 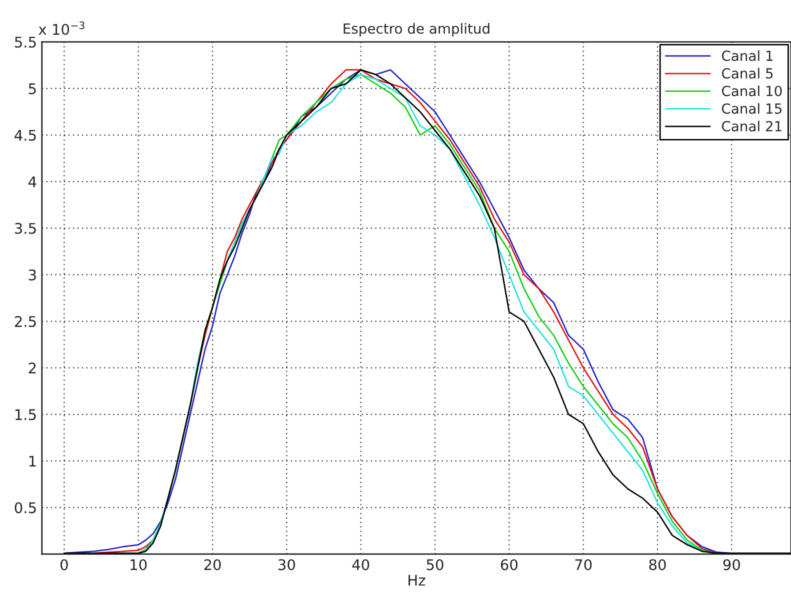 What do you see at coordinates (25, 414) in the screenshot?
I see `y-tick-label: 1.5` at bounding box center [25, 414].